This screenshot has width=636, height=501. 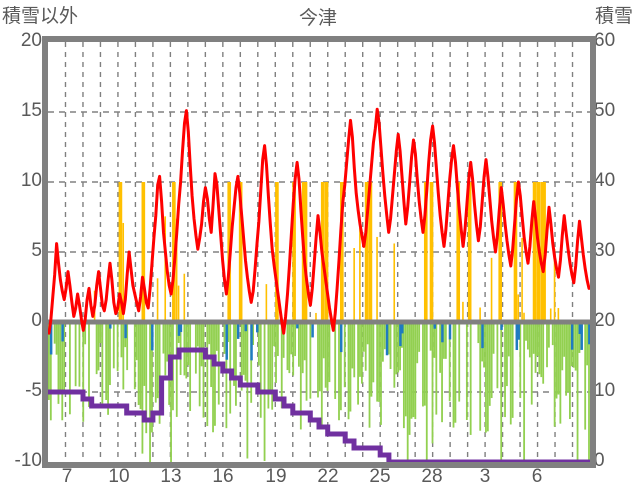 I want to click on page-title: 今津, so click(x=317, y=18).